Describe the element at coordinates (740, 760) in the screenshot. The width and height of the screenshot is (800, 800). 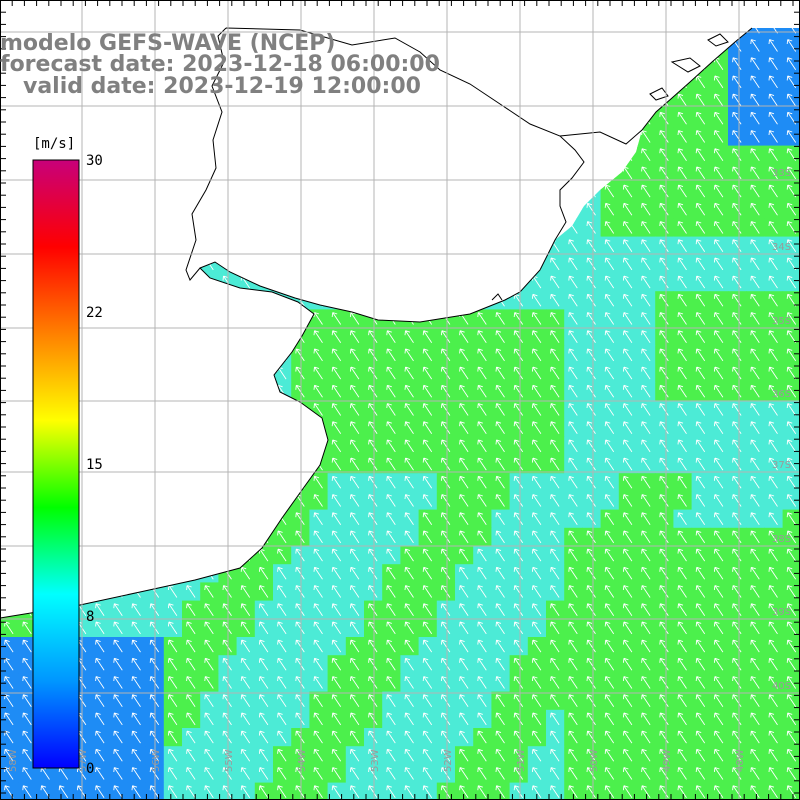
I see `longitude-label: 48W` at that location.